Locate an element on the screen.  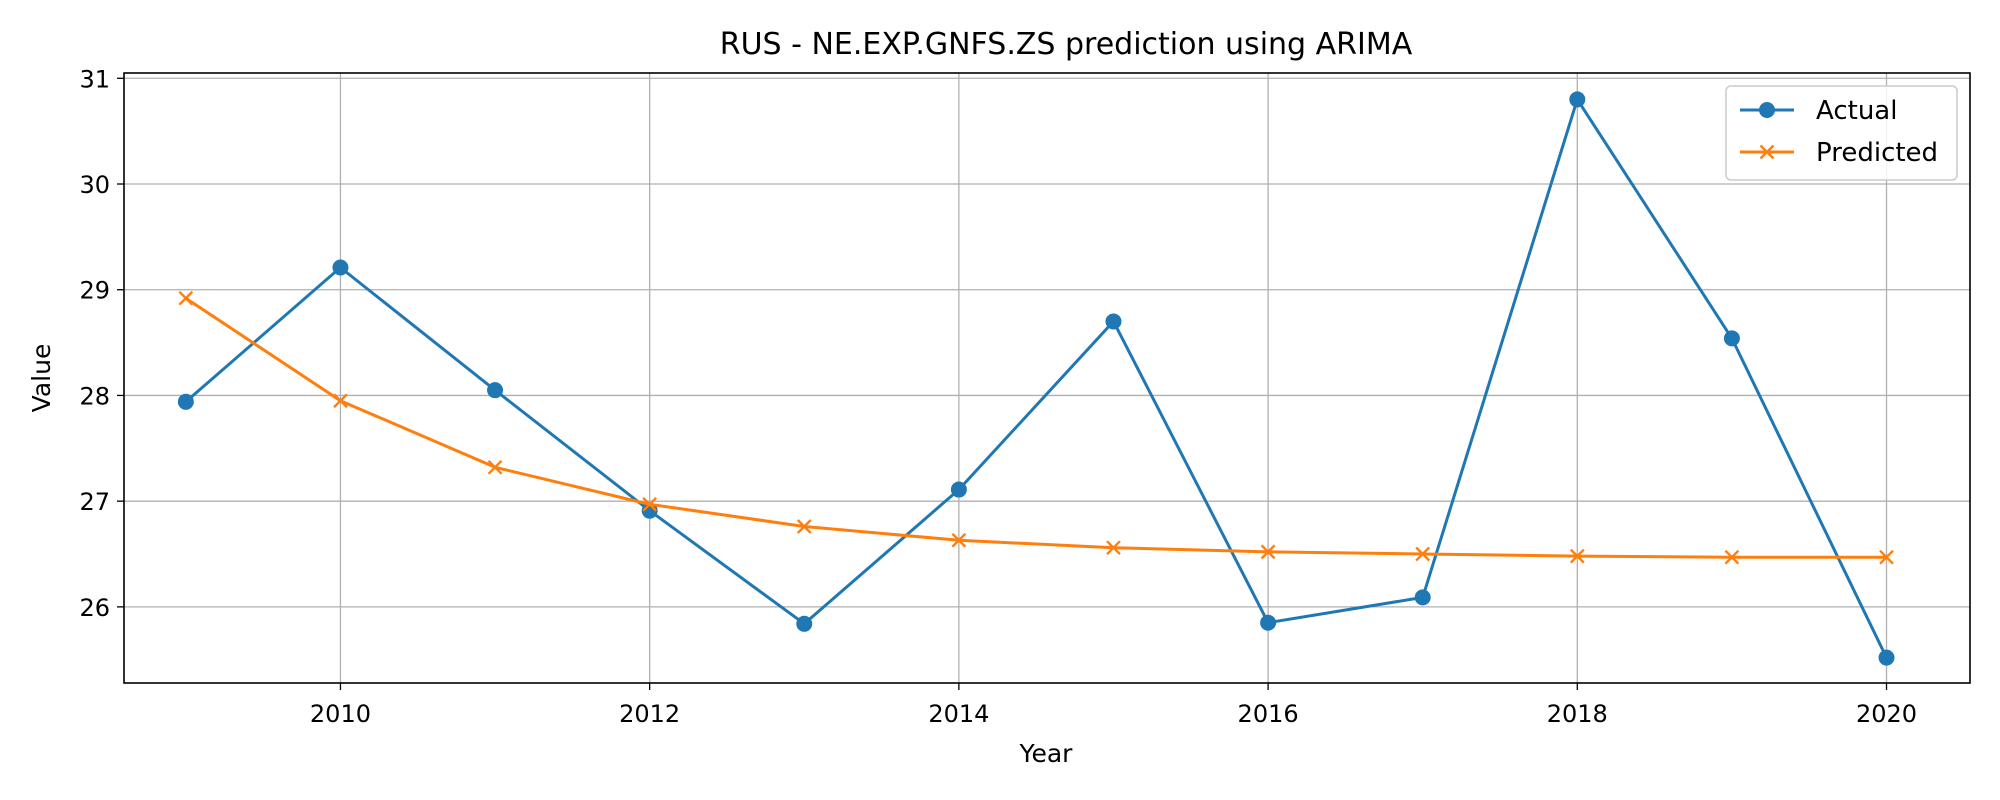
x-tick-label: 2018 is located at coordinates (1577, 714).